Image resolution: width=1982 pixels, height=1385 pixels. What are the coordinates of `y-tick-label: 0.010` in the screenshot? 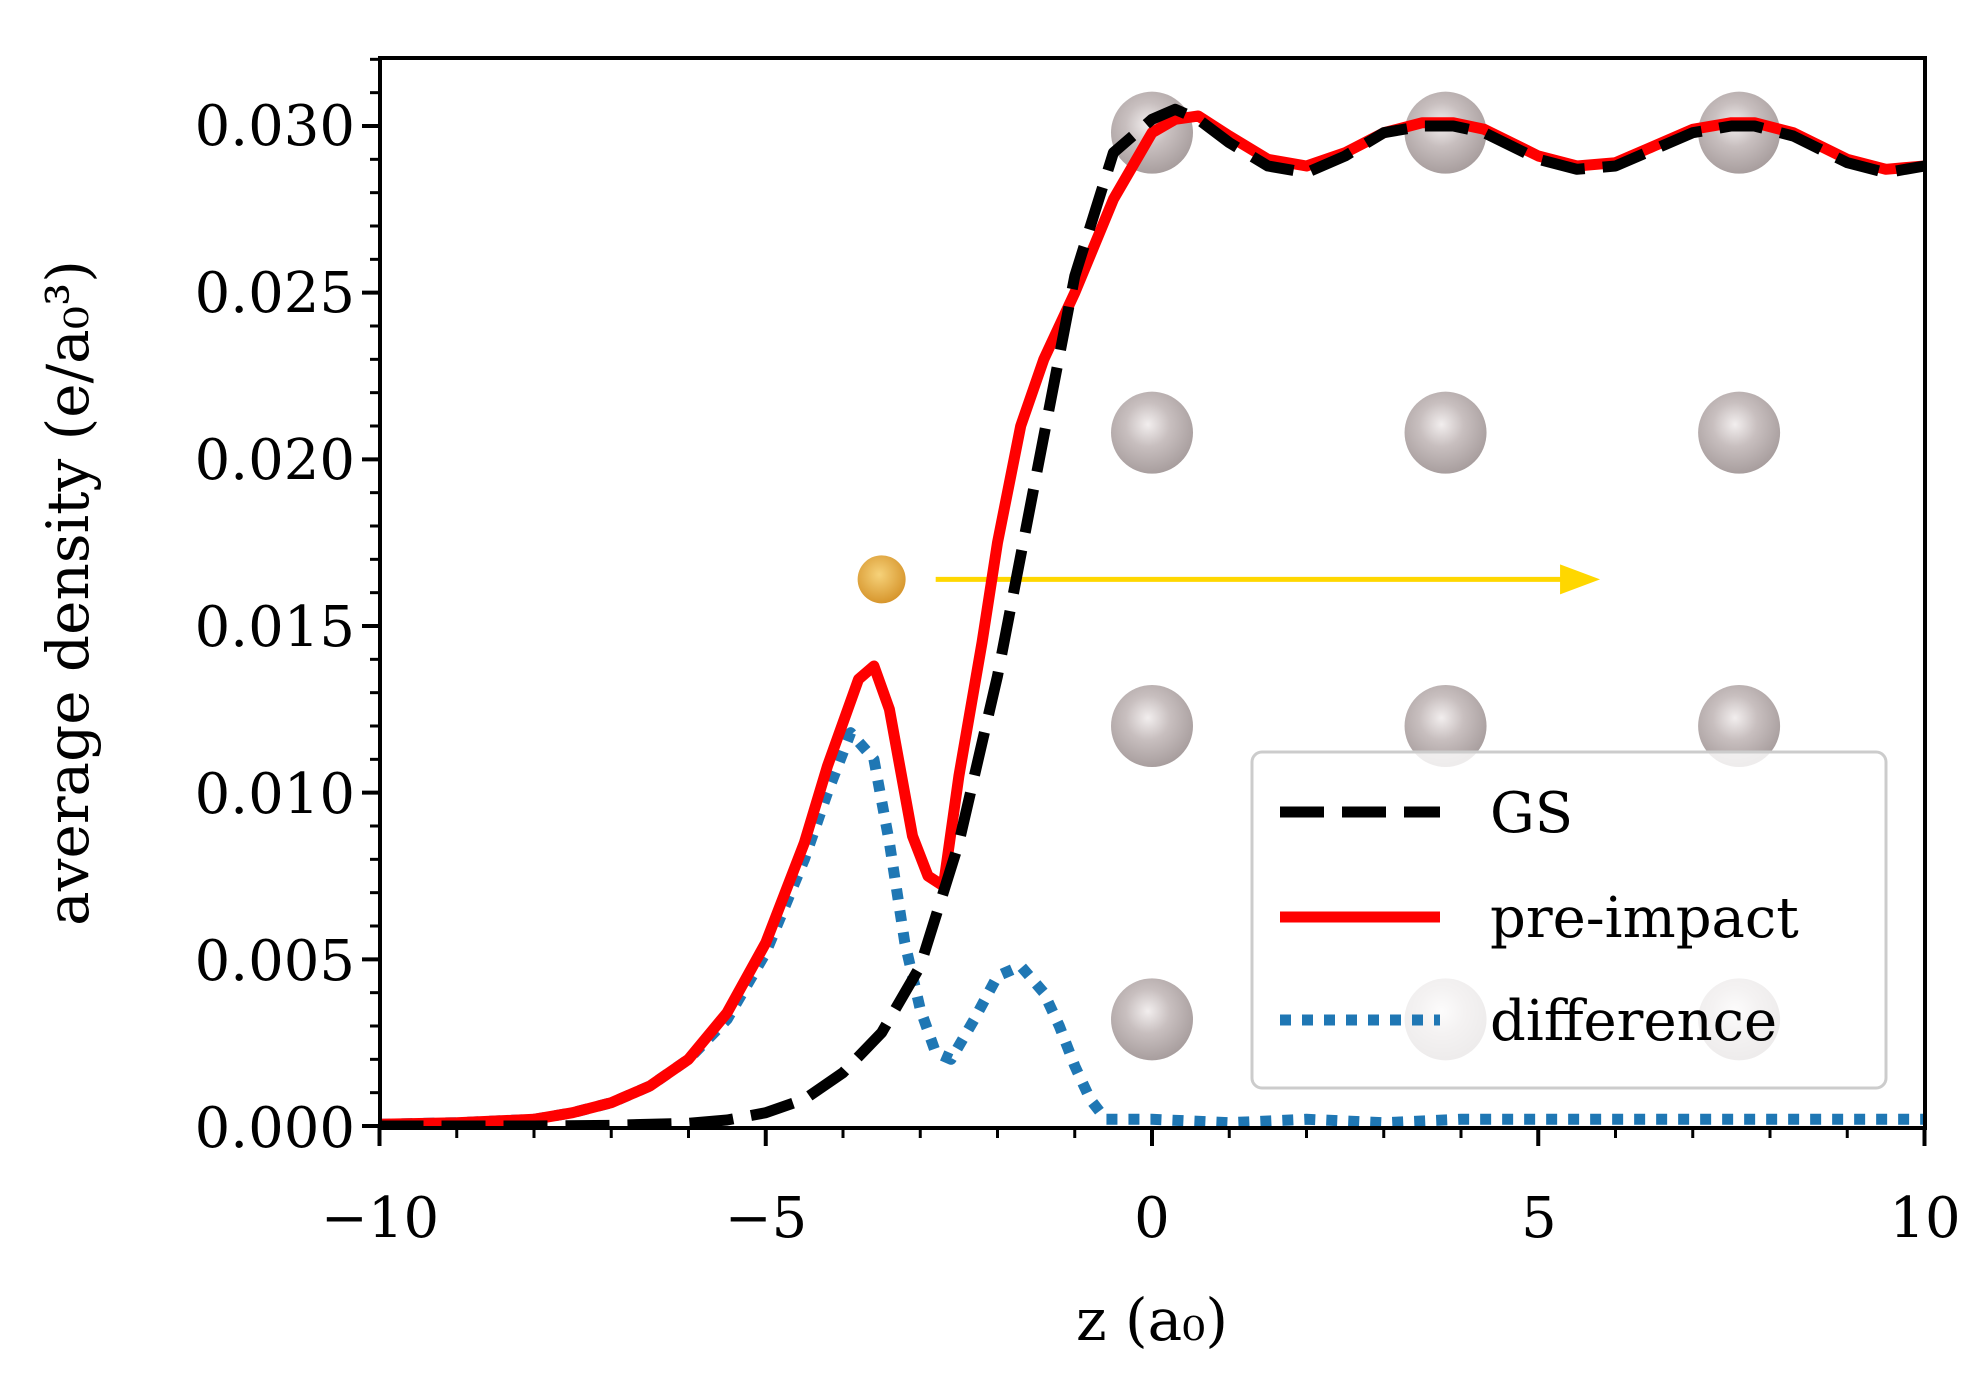 It's located at (275, 794).